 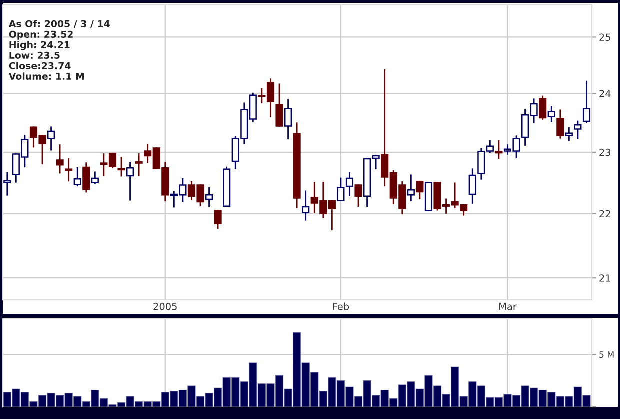 What do you see at coordinates (59, 24) in the screenshot?
I see `annotation: As Of: 2005 / 3 / 14` at bounding box center [59, 24].